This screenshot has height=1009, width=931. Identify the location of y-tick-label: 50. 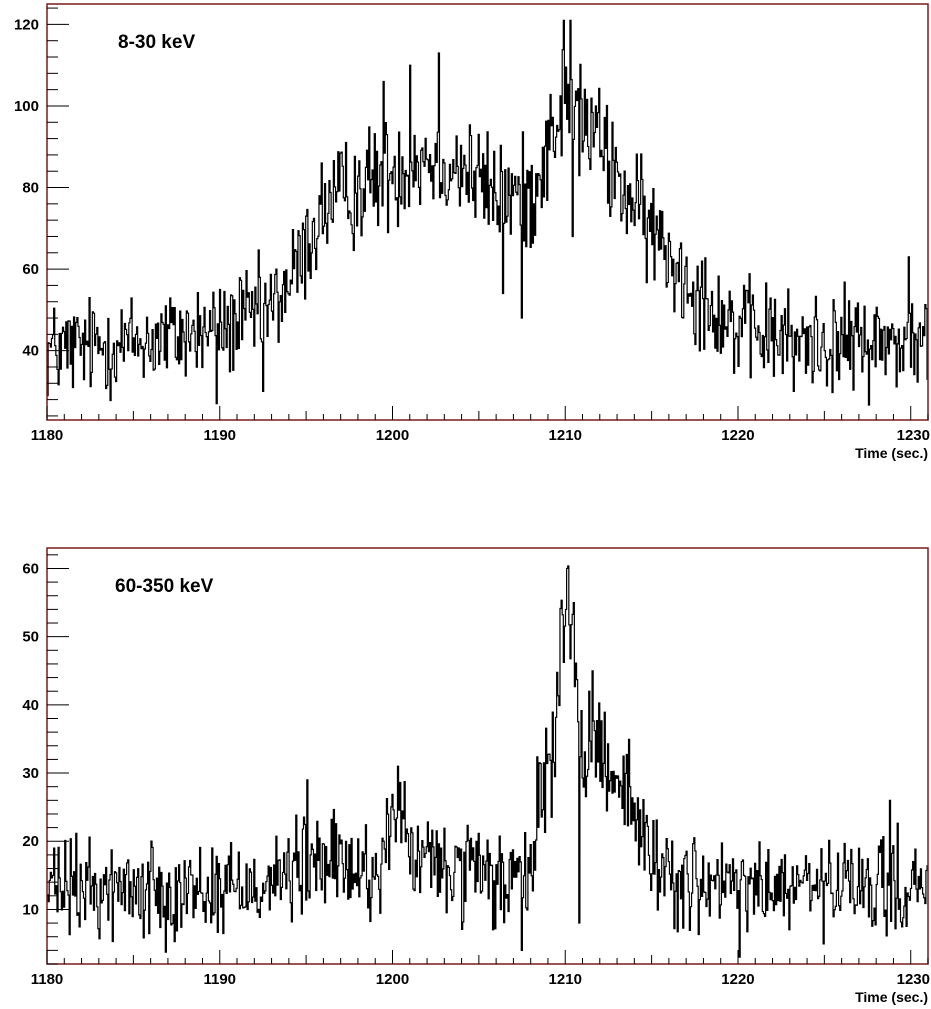
(30, 637).